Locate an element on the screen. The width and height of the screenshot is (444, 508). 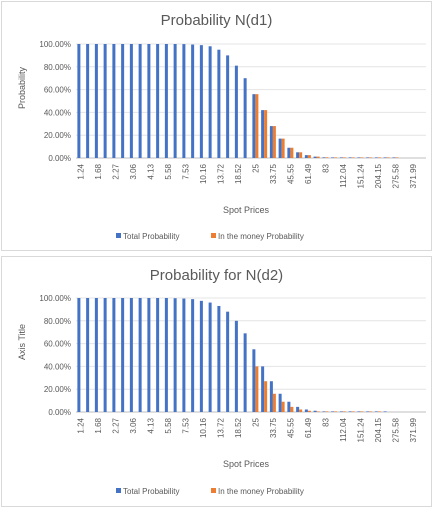
x-tick-label: 1.68 is located at coordinates (98, 171).